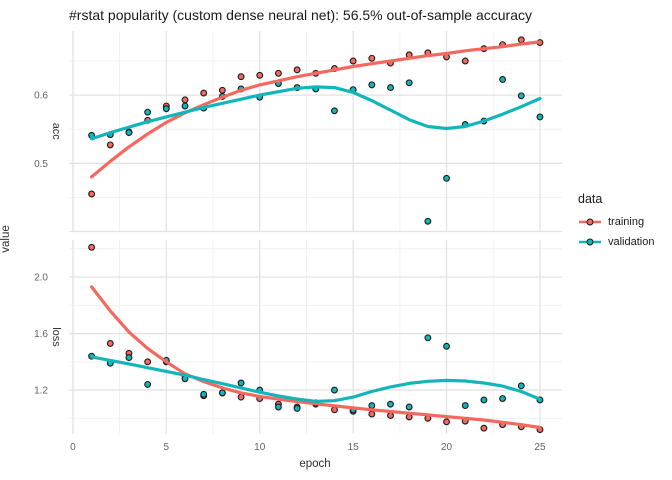 Image resolution: width=672 pixels, height=480 pixels. What do you see at coordinates (41, 164) in the screenshot?
I see `y-tick-label: 0.5` at bounding box center [41, 164].